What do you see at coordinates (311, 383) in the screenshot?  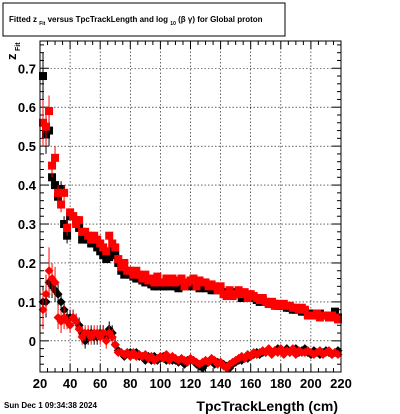 I see `x-tick-label: 200` at bounding box center [311, 383].